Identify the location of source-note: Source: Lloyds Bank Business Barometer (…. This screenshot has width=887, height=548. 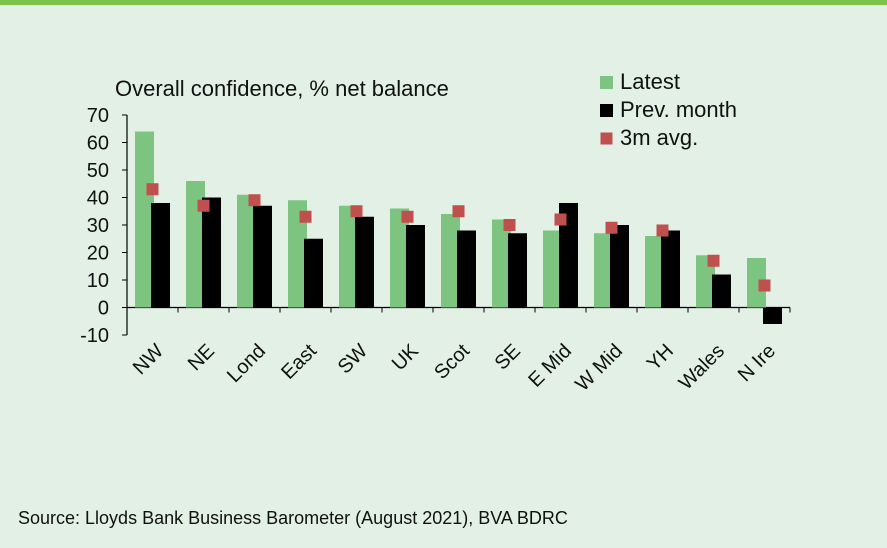
(293, 518).